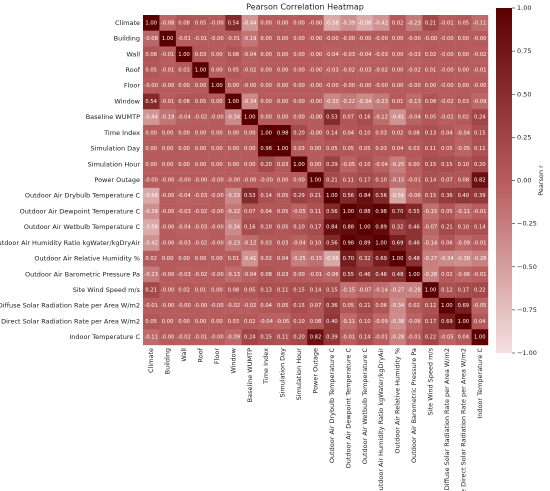 The height and width of the screenshot is (491, 550). I want to click on cell-label: 0.17, so click(365, 181).